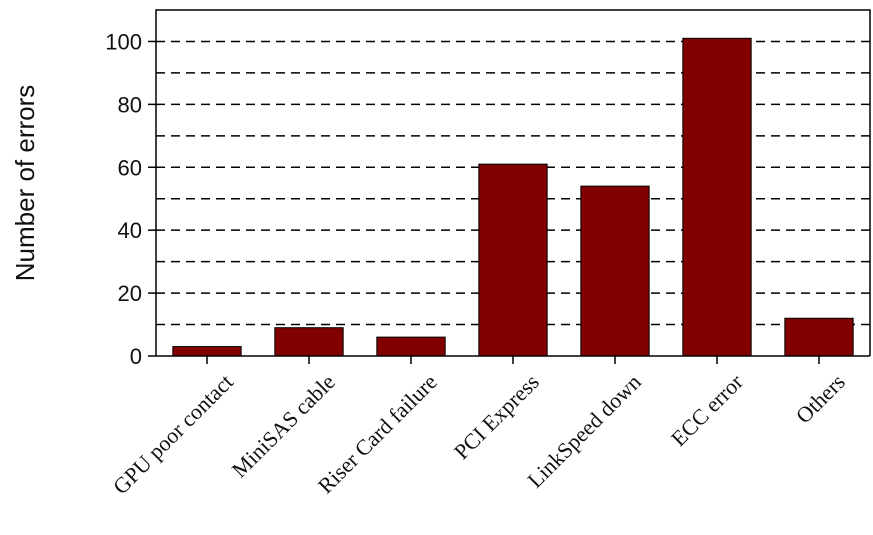  I want to click on y-tick-label: 60, so click(130, 167).